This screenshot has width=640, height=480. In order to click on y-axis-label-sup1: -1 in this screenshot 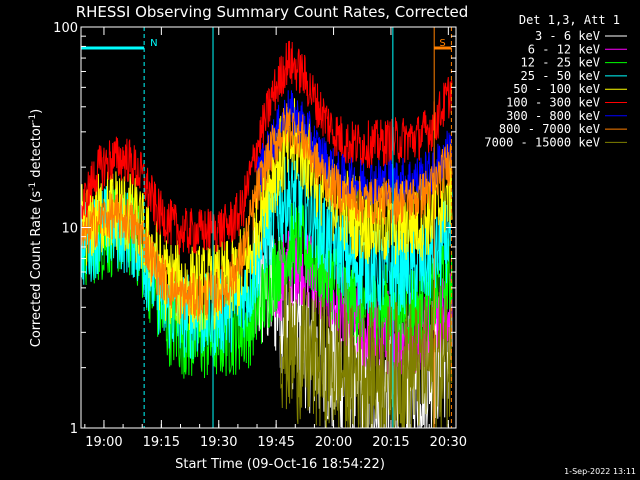, I will do `click(33, 186)`.